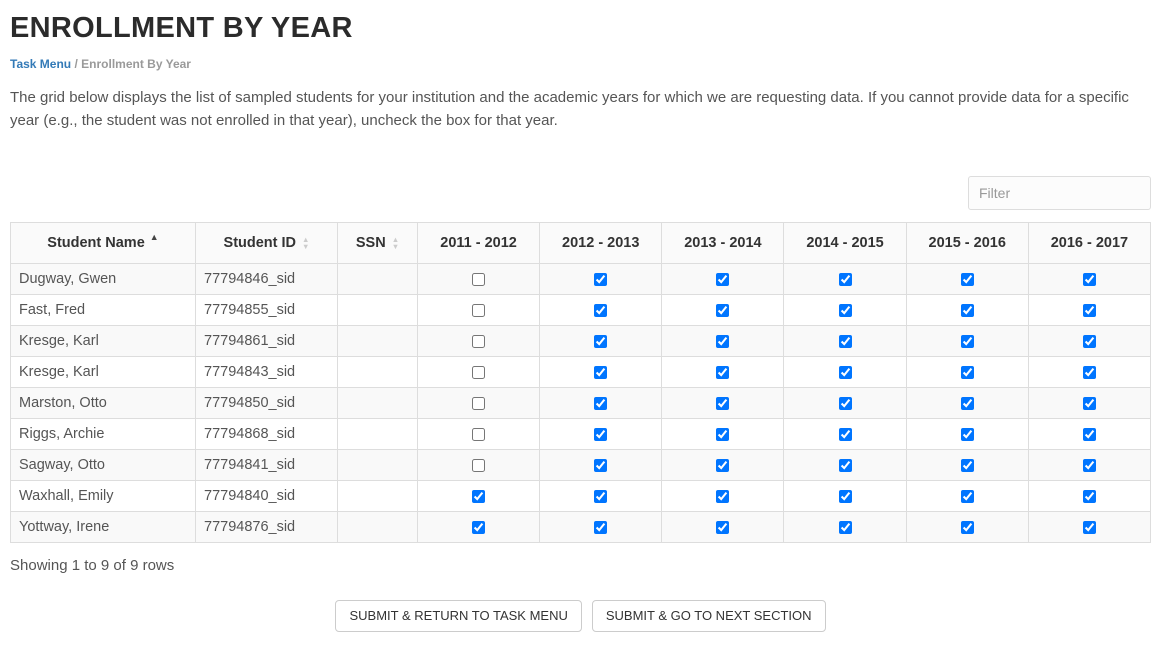 The width and height of the screenshot is (1161, 652). Describe the element at coordinates (266, 372) in the screenshot. I see `student-id-cell: 77794843_sid` at that location.